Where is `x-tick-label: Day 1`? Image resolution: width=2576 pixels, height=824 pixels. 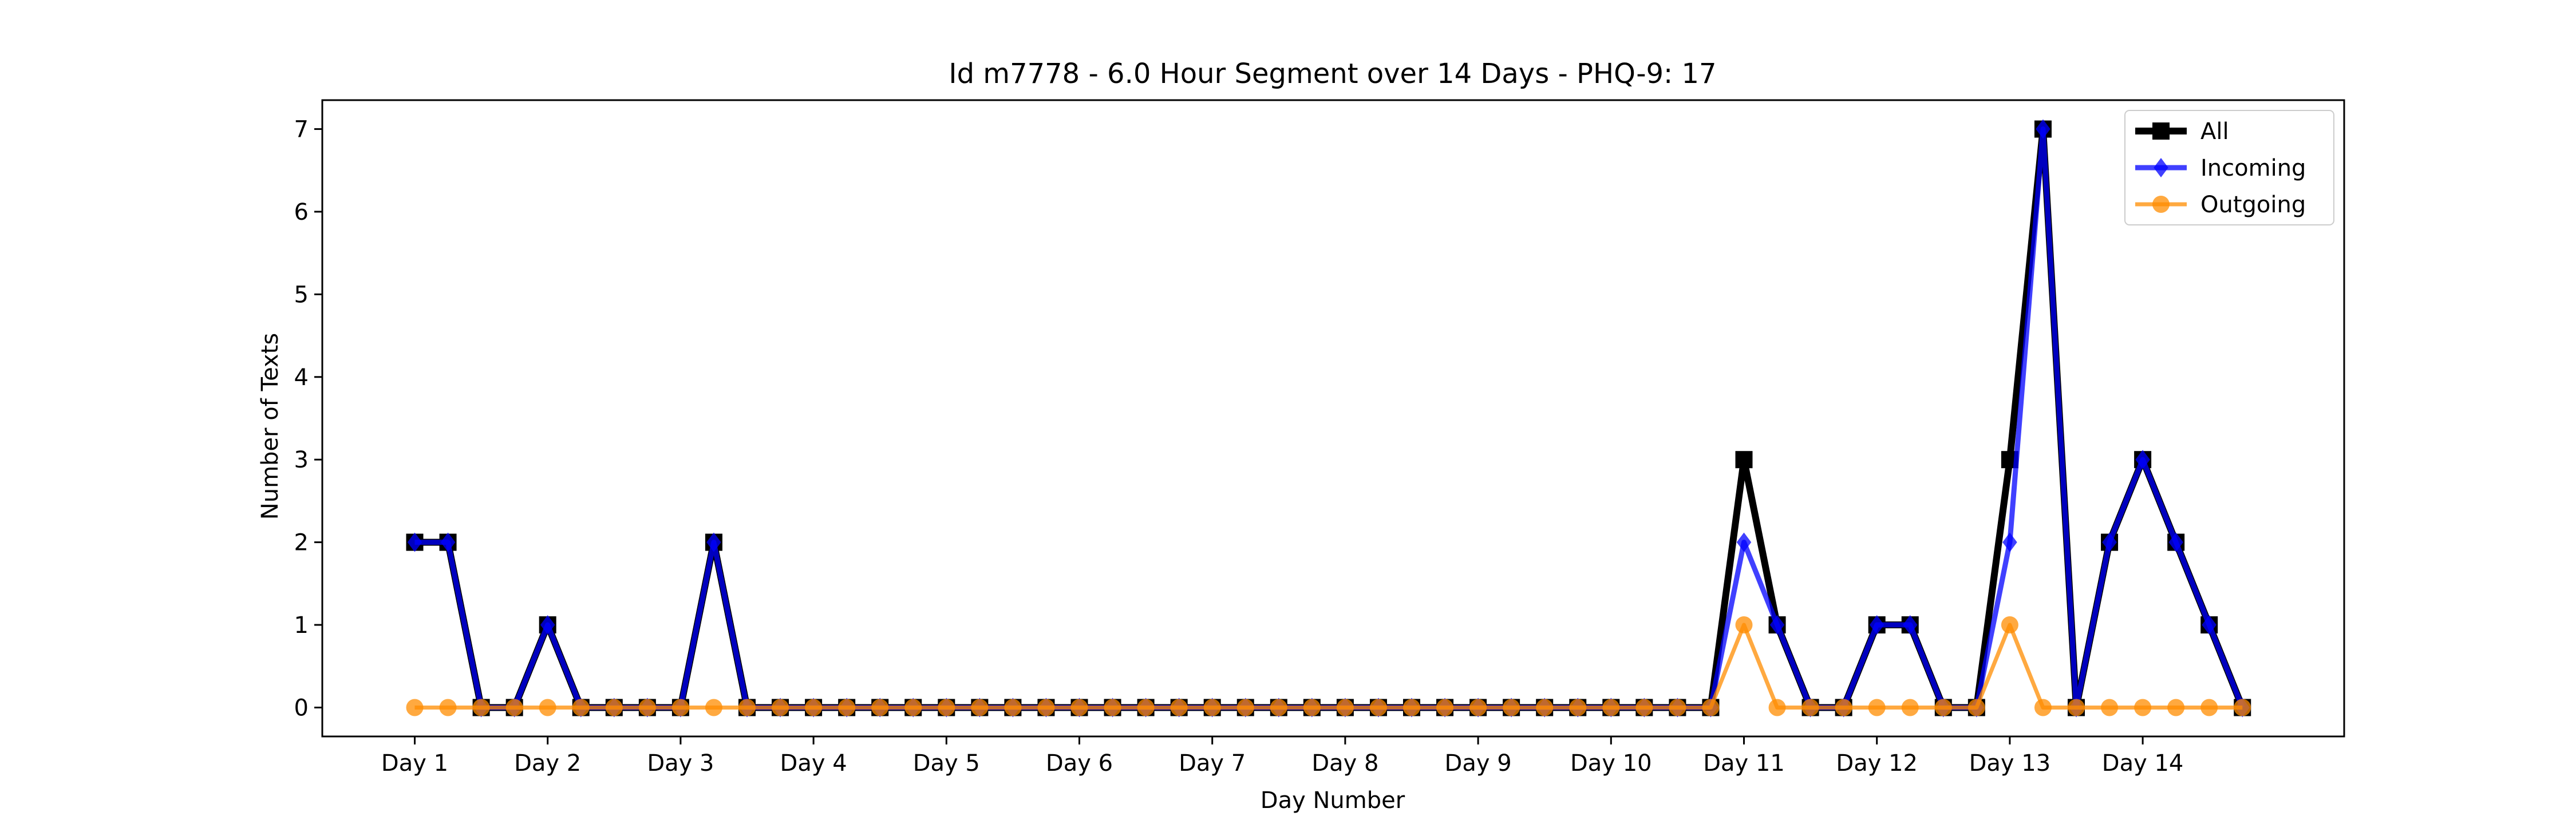
x-tick-label: Day 1 is located at coordinates (414, 763).